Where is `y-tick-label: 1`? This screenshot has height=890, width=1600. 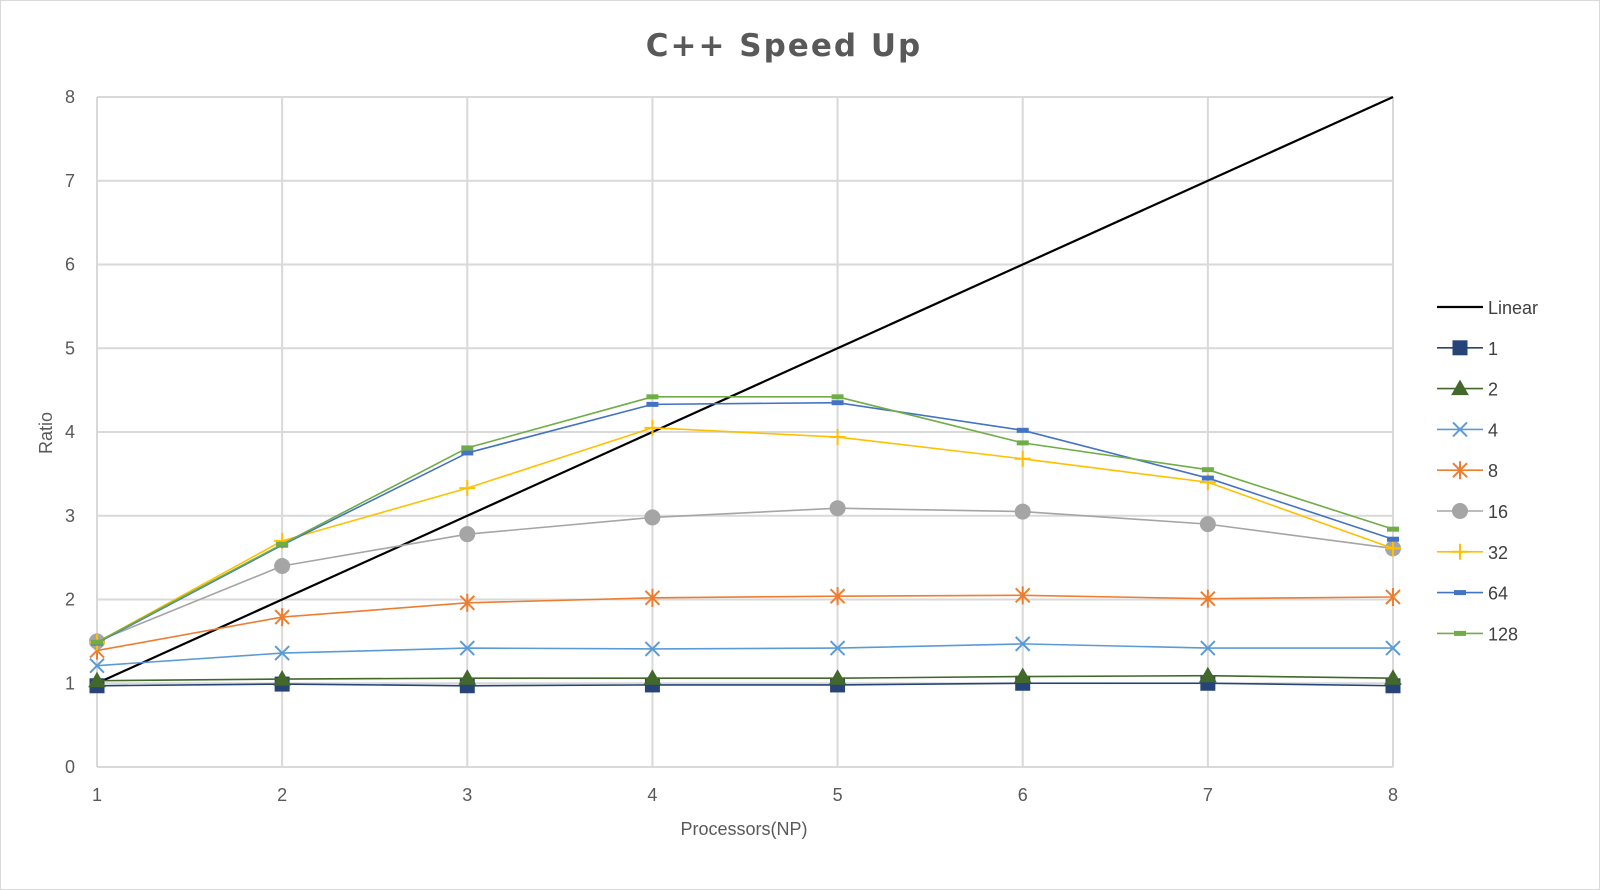
y-tick-label: 1 is located at coordinates (70, 683).